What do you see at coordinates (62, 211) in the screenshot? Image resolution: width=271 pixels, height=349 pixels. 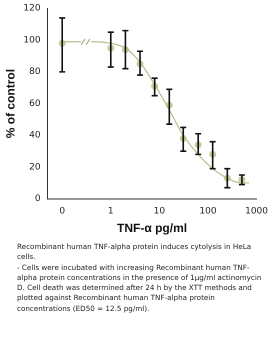 I see `x-tick-label: 0` at bounding box center [62, 211].